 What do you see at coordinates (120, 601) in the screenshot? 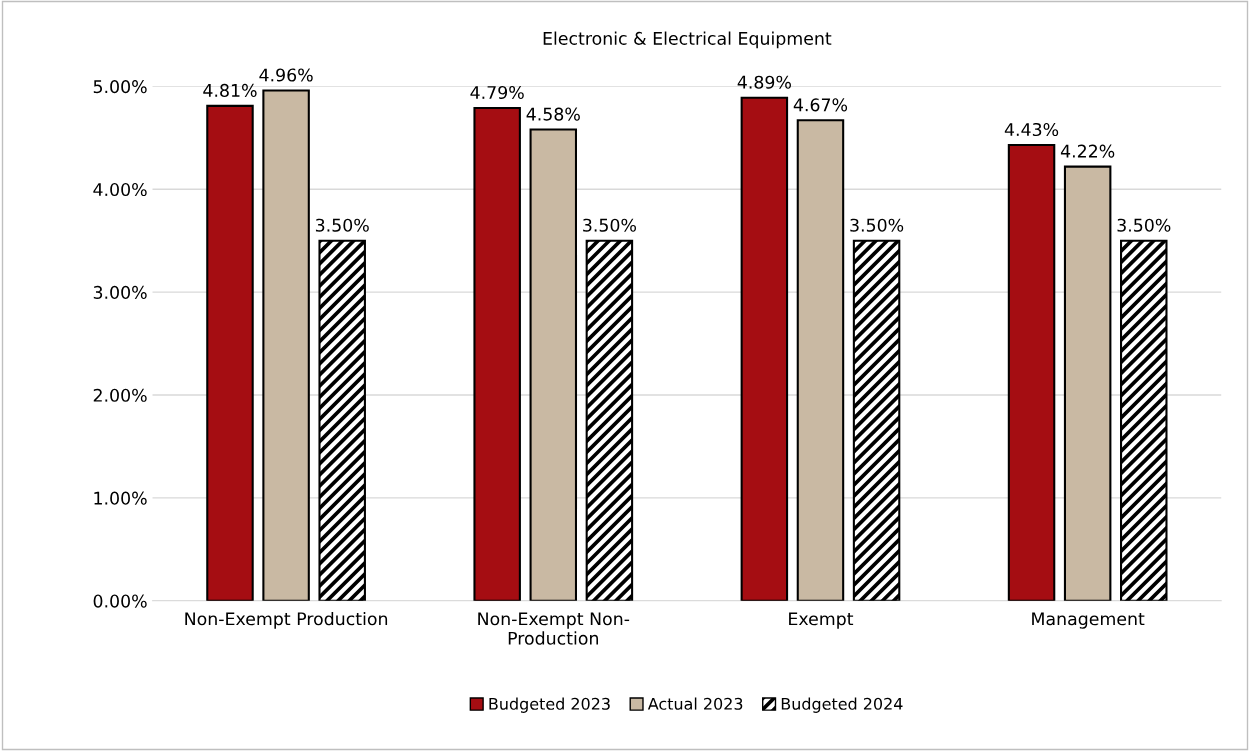
I see `y-tick-label: 0.00%` at bounding box center [120, 601].